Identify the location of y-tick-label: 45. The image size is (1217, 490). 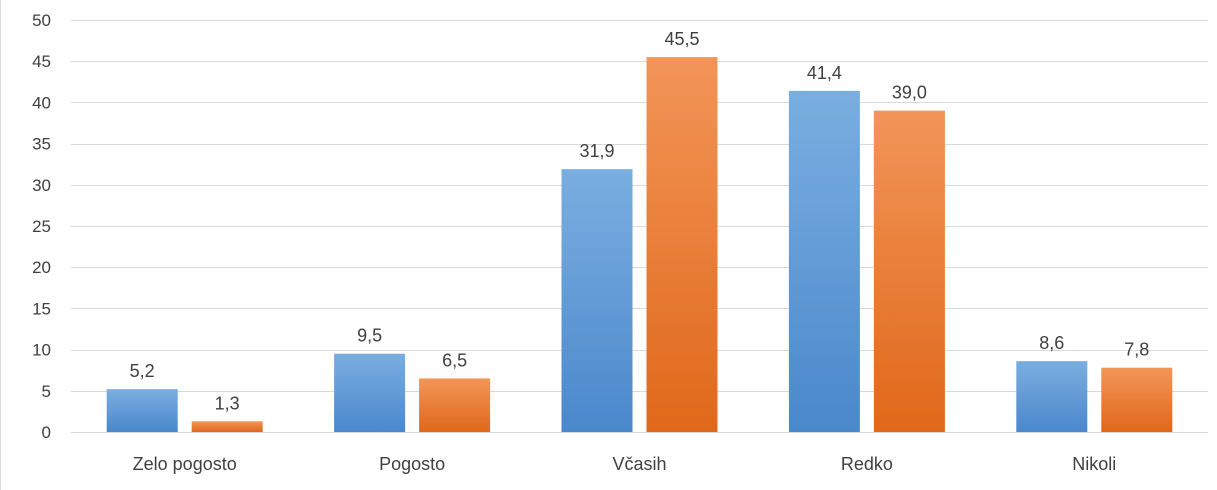
(41, 61).